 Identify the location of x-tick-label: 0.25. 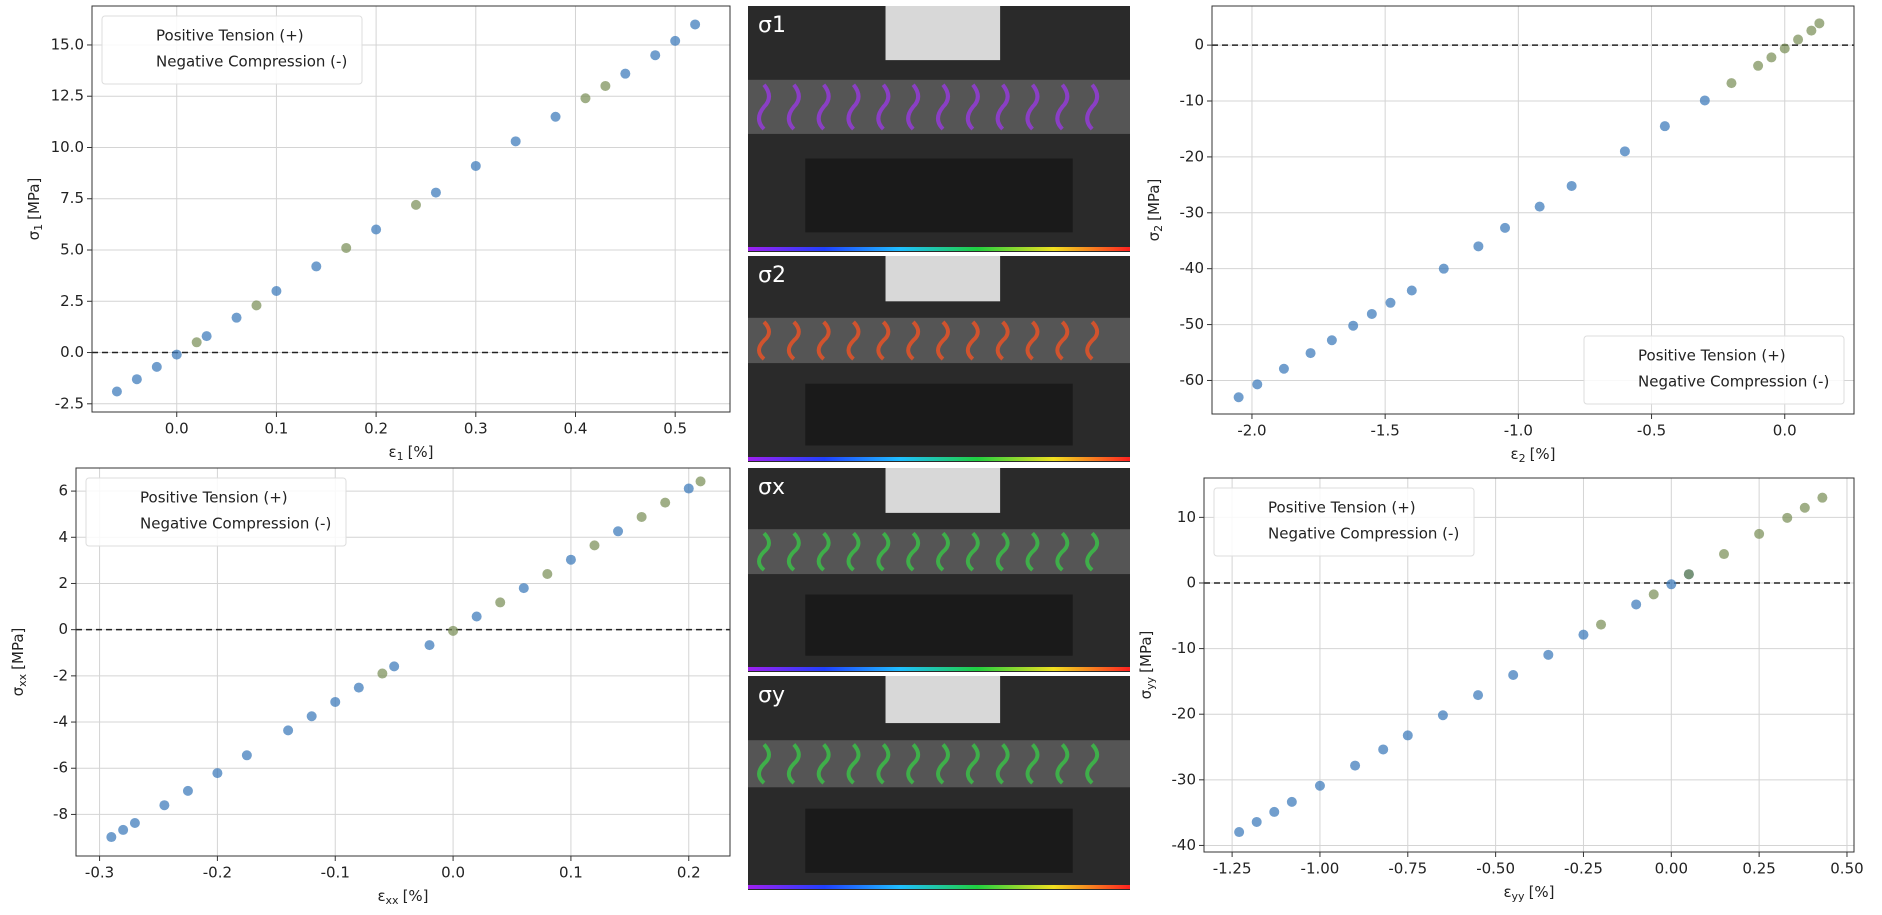
(1758, 869).